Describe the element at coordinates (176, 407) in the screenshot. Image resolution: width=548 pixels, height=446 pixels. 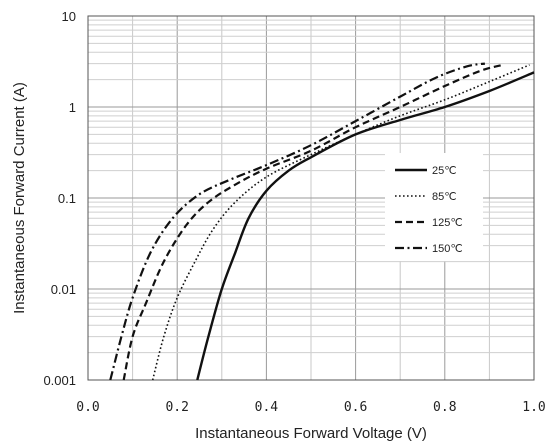
I see `x-tick-label: 0.2` at that location.